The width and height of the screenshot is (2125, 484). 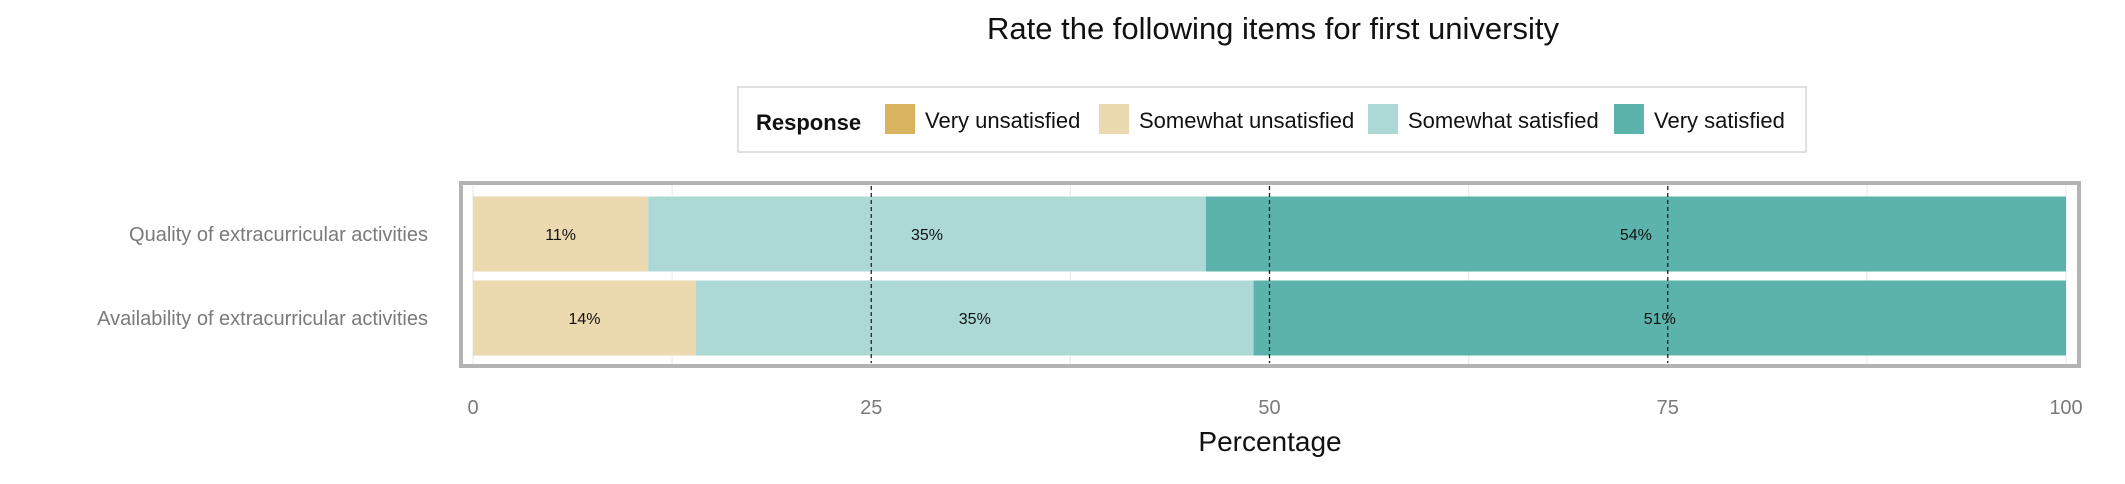 What do you see at coordinates (1269, 408) in the screenshot?
I see `x-tick-label: 50` at bounding box center [1269, 408].